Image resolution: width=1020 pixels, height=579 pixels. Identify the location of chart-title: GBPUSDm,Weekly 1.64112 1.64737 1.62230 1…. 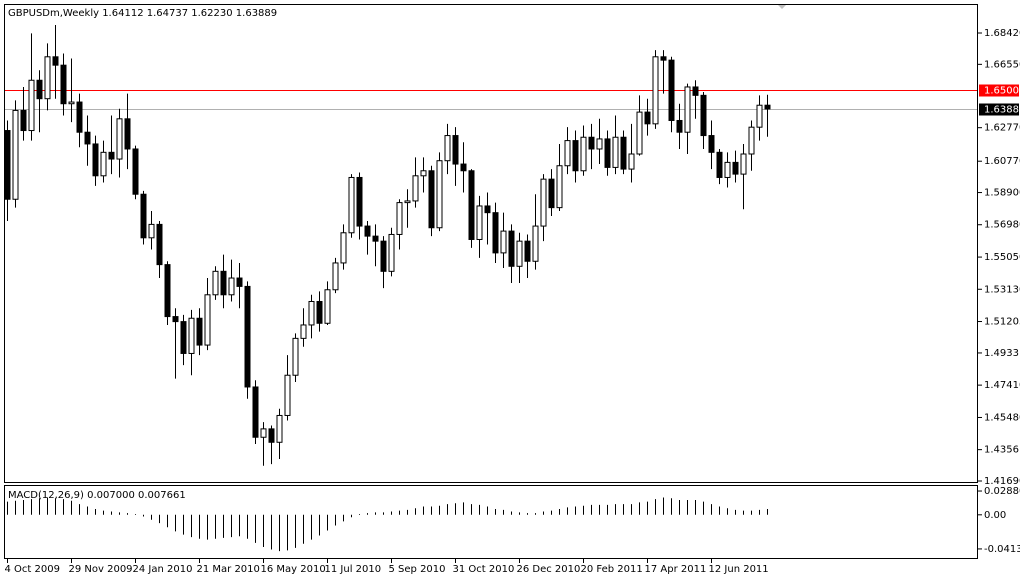
(142, 13).